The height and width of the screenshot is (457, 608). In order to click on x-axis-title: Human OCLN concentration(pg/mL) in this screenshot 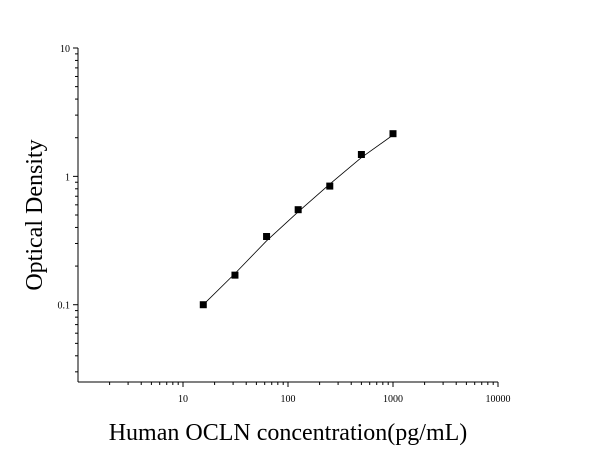, I will do `click(288, 433)`.